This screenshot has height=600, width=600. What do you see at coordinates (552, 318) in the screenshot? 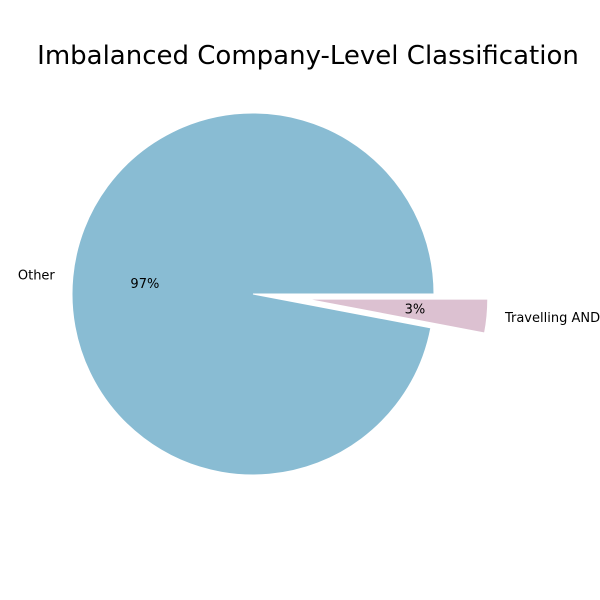
I see `slice-label-1: Travelling AND with West-jet` at bounding box center [552, 318].